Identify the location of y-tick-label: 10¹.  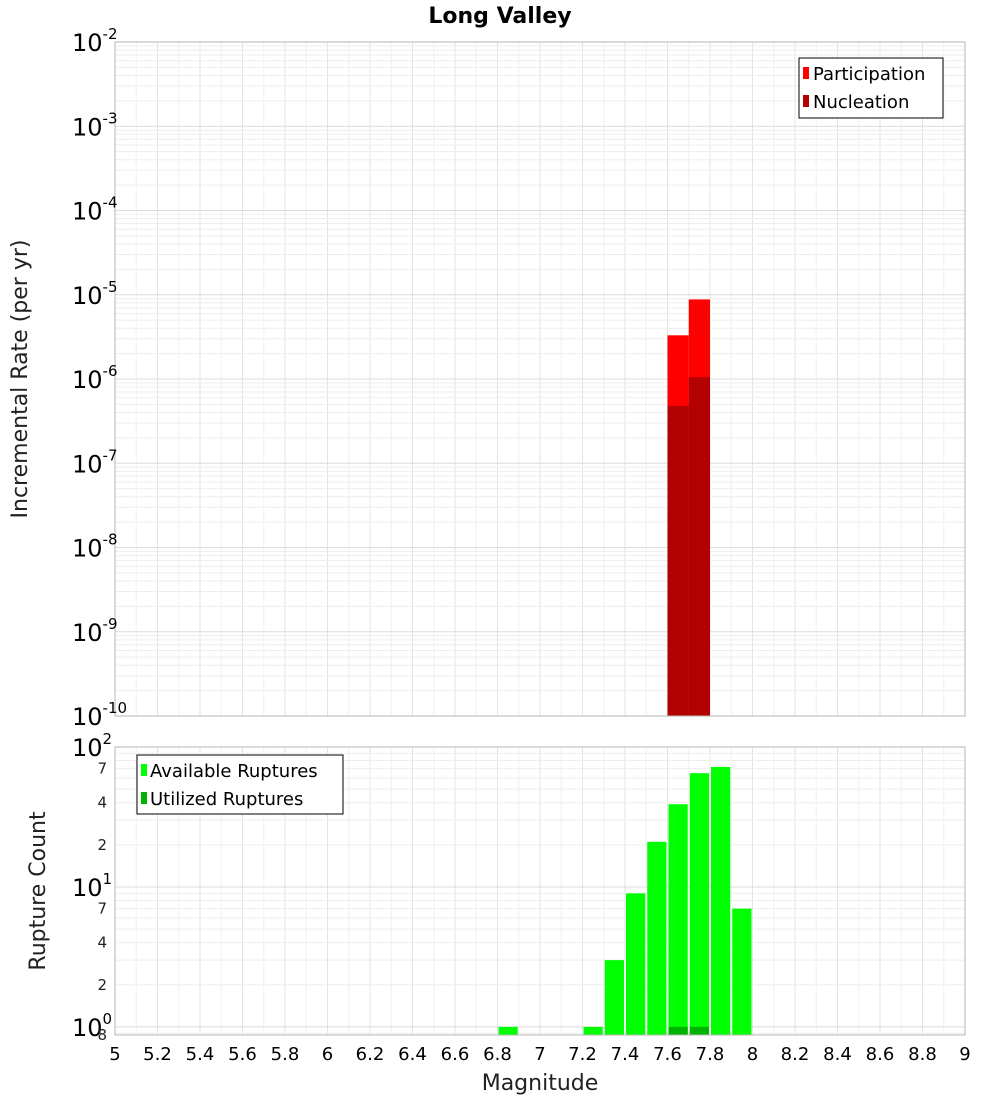
(92, 886).